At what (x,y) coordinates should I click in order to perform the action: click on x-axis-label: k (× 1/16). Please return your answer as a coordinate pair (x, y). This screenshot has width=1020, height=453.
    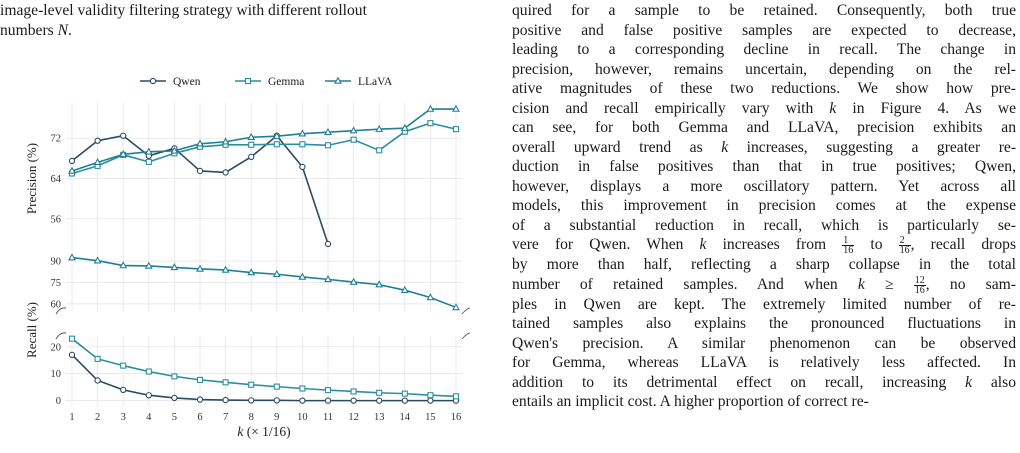
    Looking at the image, I should click on (263, 431).